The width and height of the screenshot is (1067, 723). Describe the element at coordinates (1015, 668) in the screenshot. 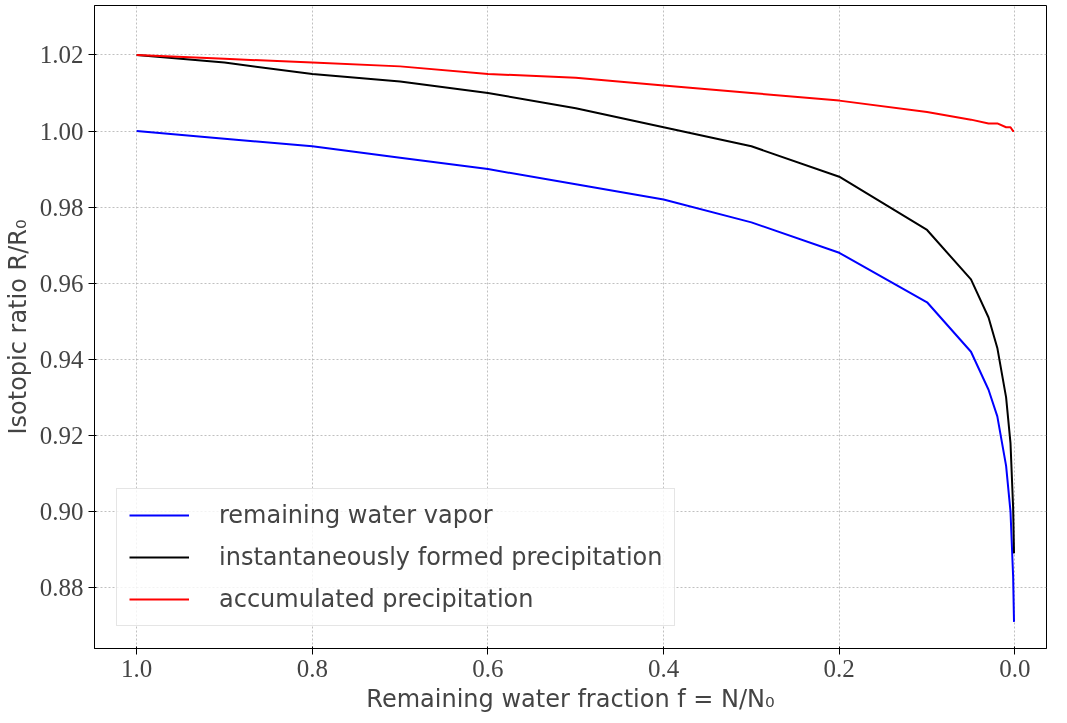

I see `x-tick-label: 0.0` at that location.